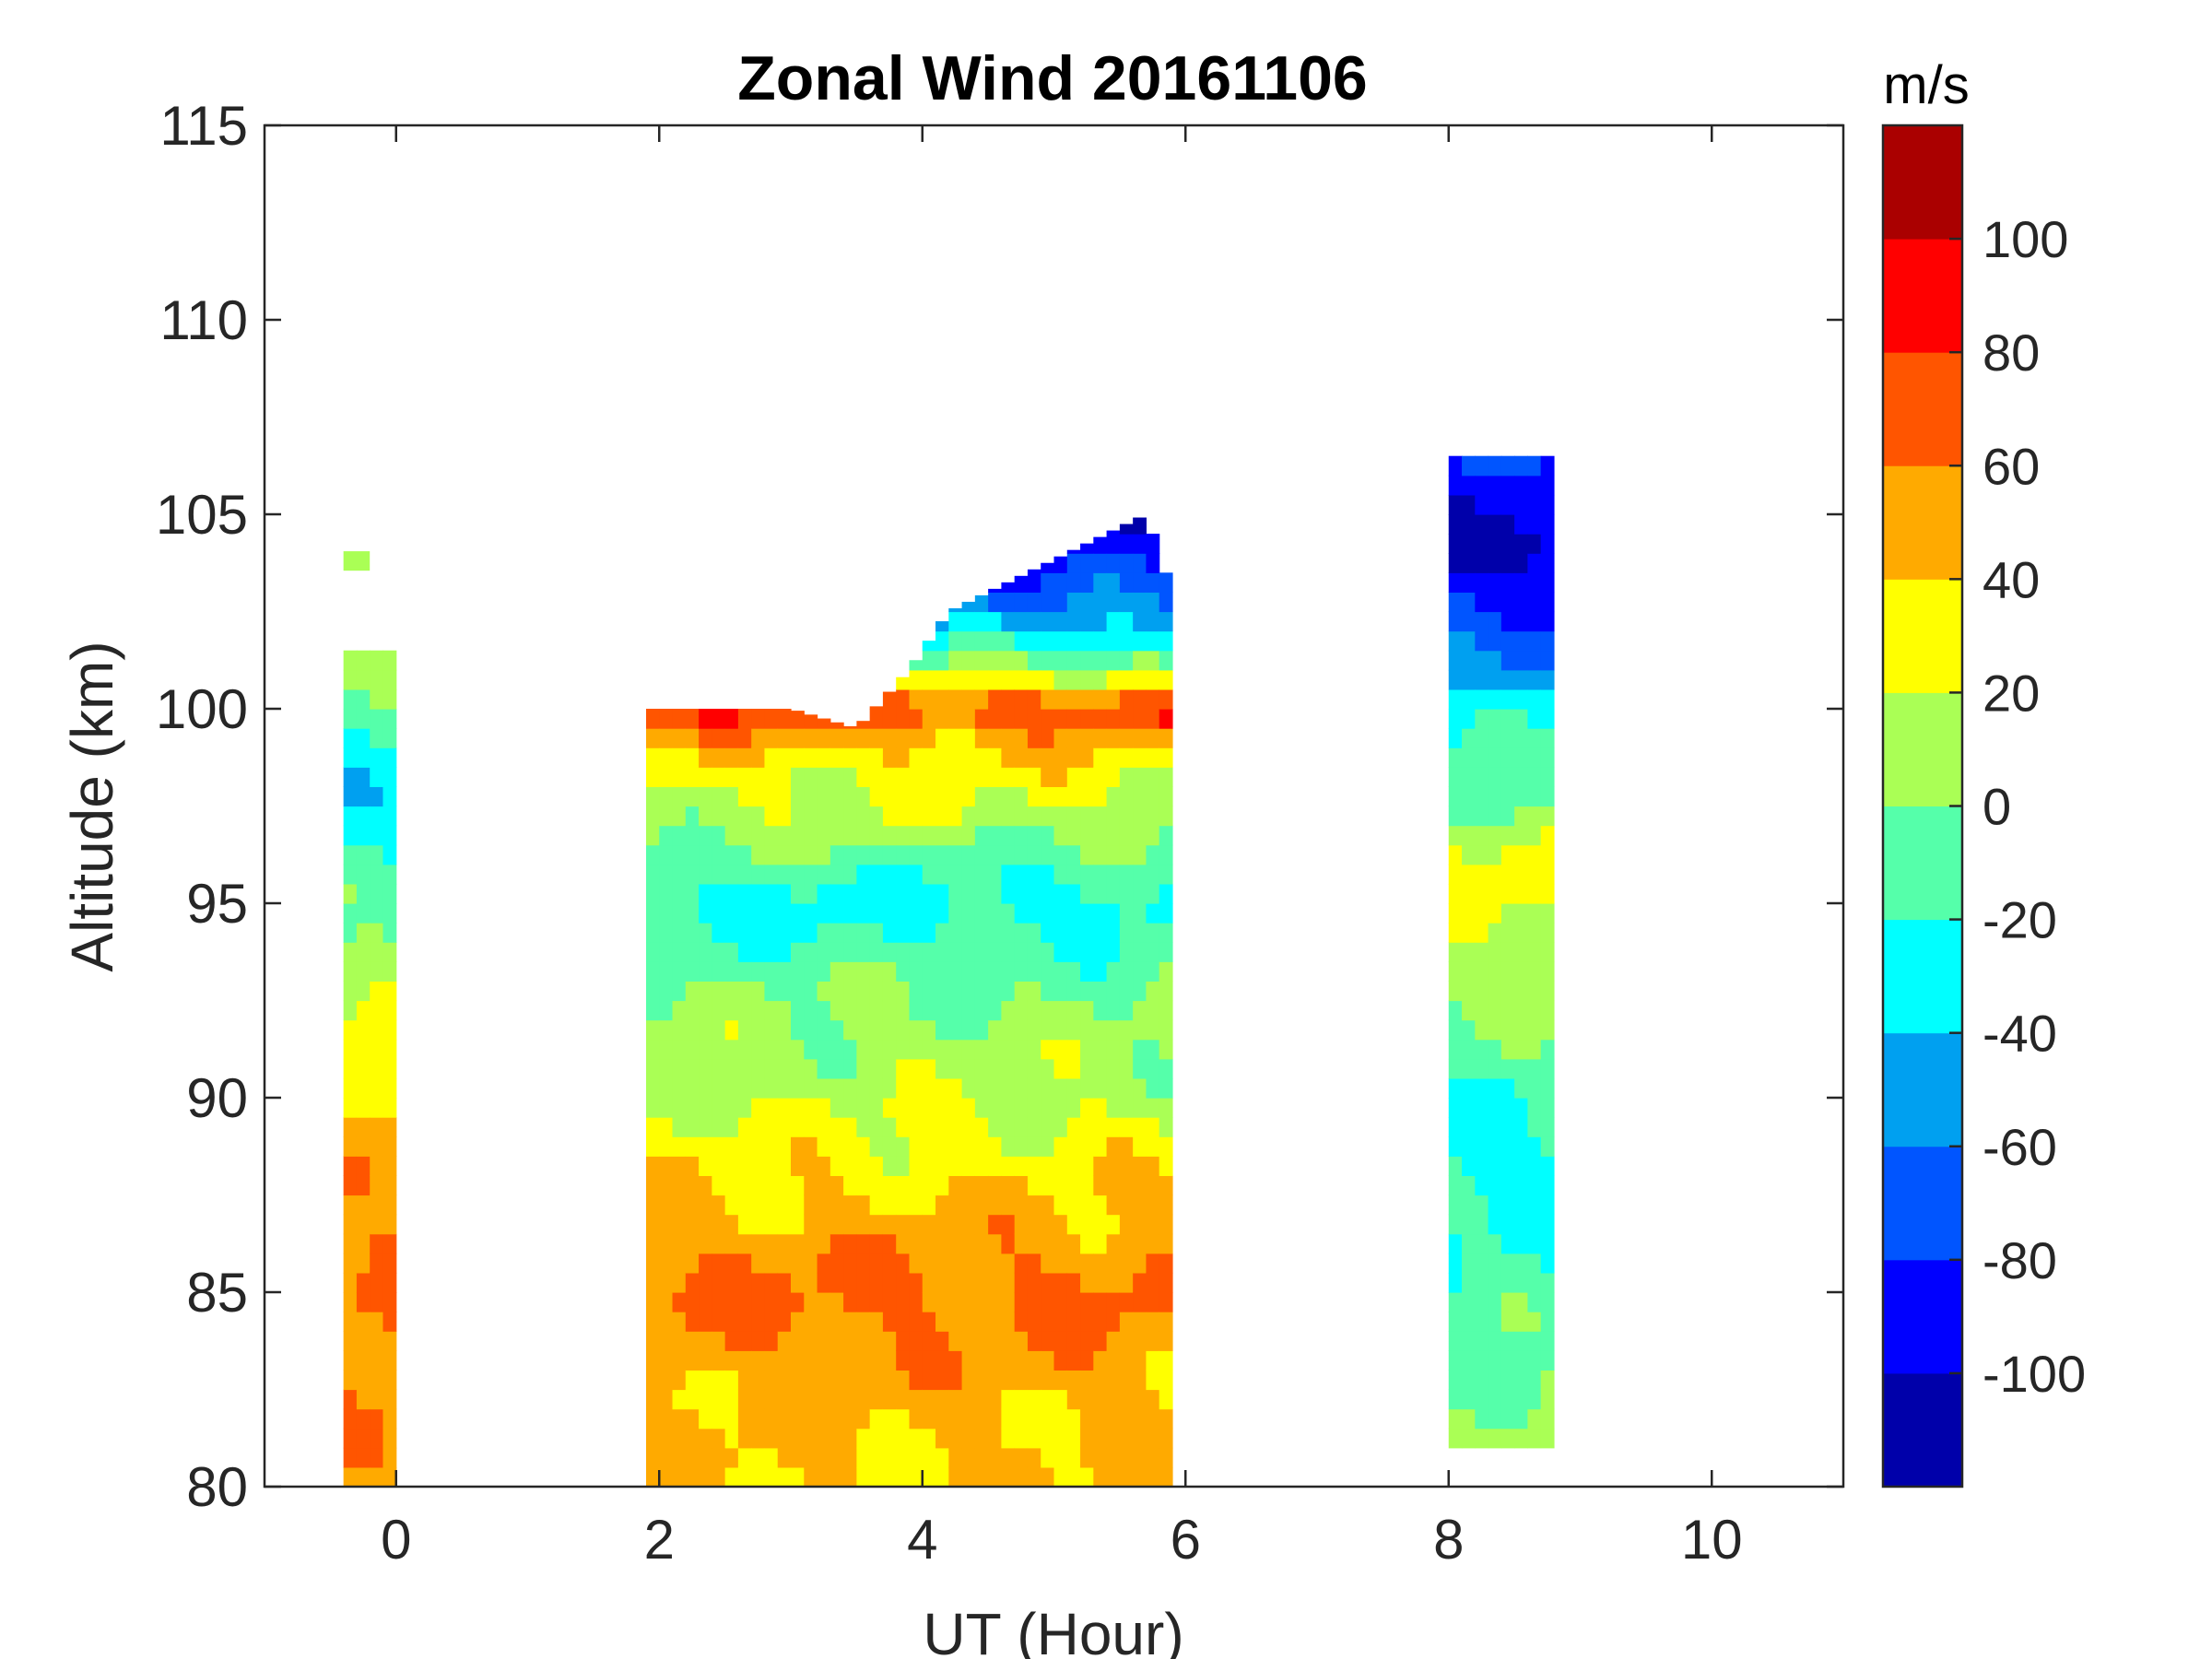 This screenshot has width=2212, height=1659. Describe the element at coordinates (2034, 1374) in the screenshot. I see `colorbar-tick-label: -100` at that location.